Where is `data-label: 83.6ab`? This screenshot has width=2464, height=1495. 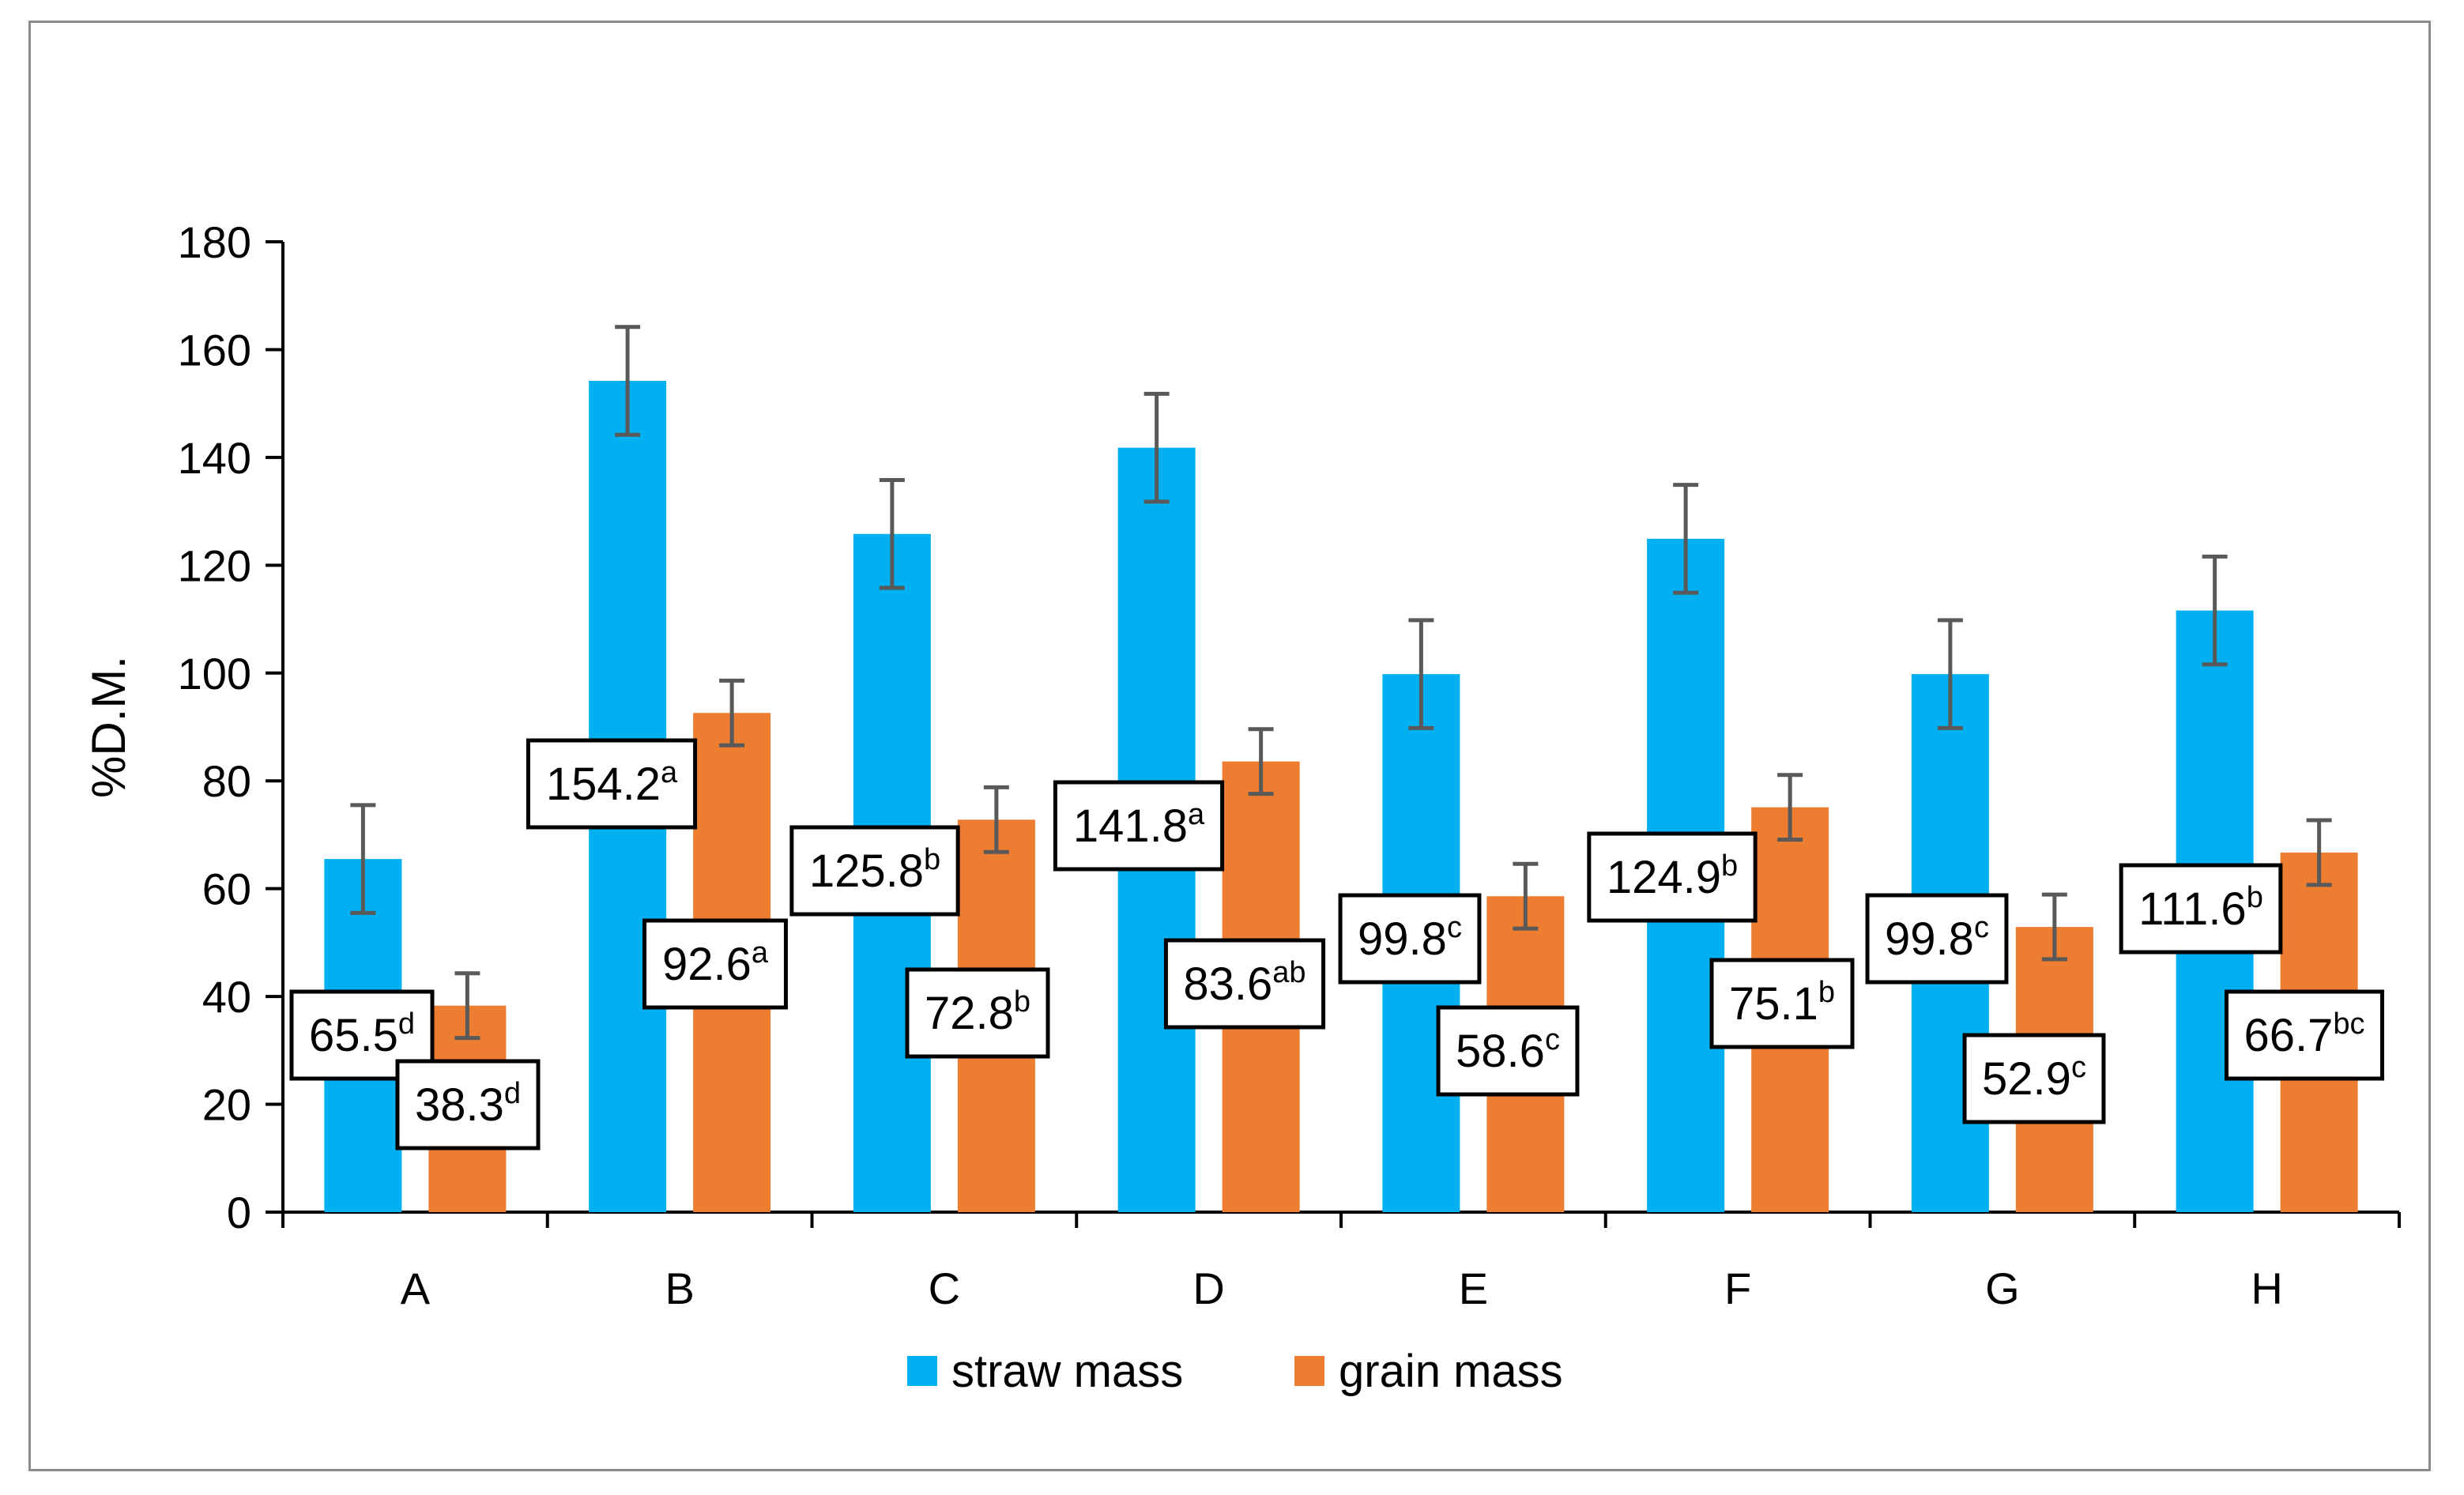
data-label: 83.6ab is located at coordinates (1244, 984).